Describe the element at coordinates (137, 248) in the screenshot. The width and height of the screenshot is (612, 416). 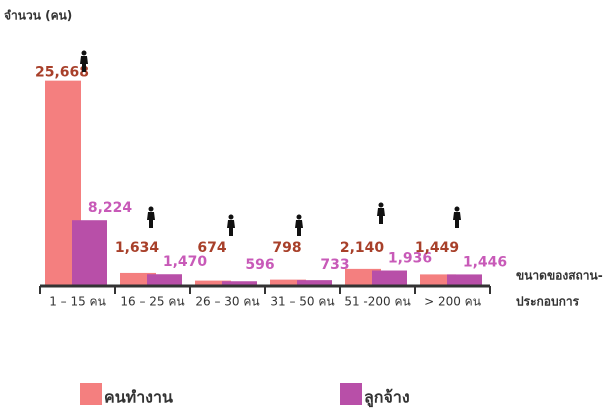
I see `value-label: 1,634` at that location.